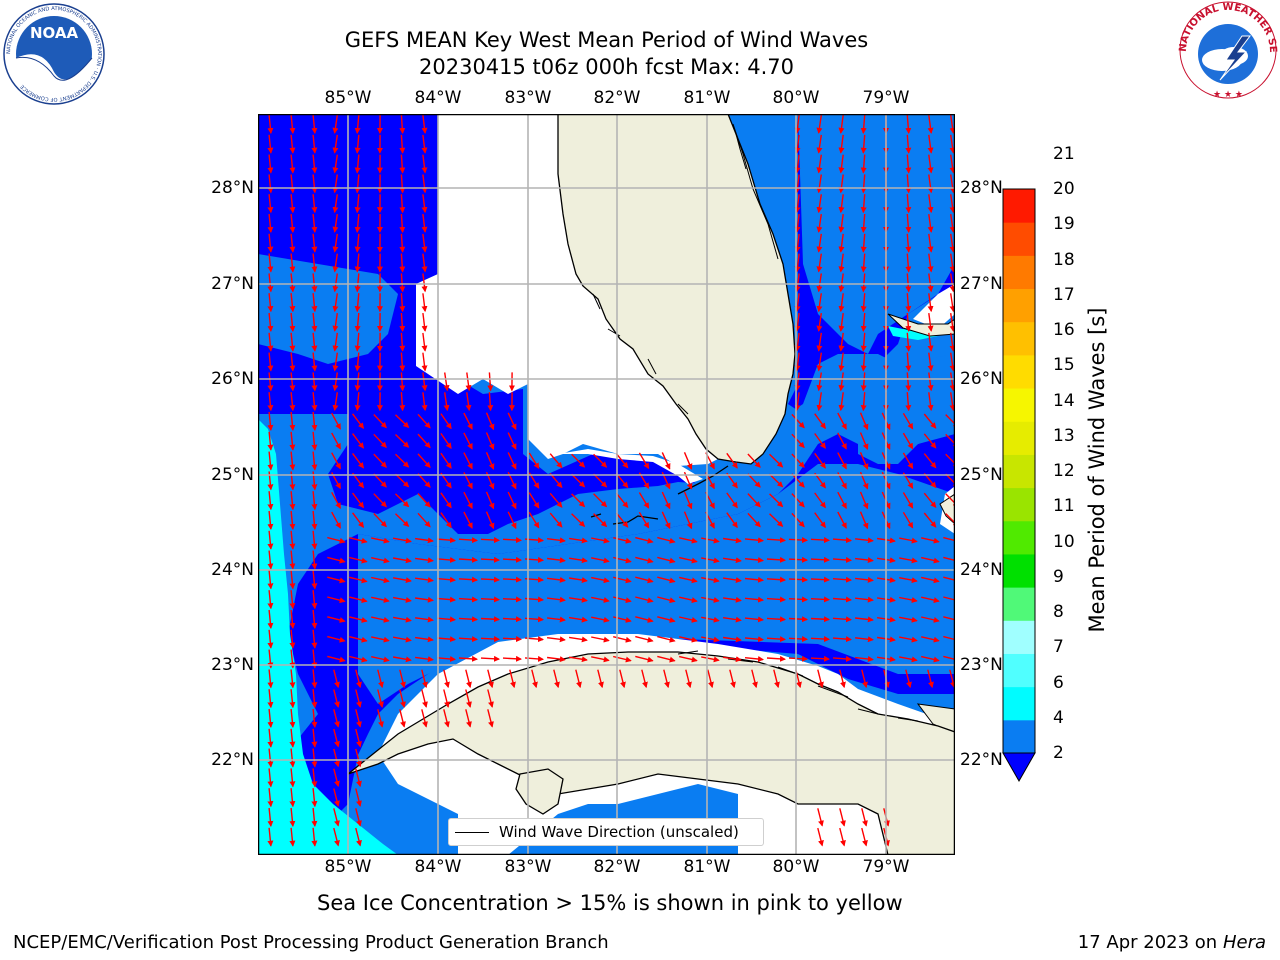 Image resolution: width=1280 pixels, height=960 pixels. What do you see at coordinates (1064, 294) in the screenshot?
I see `colorbar-tick-17: 17` at bounding box center [1064, 294].